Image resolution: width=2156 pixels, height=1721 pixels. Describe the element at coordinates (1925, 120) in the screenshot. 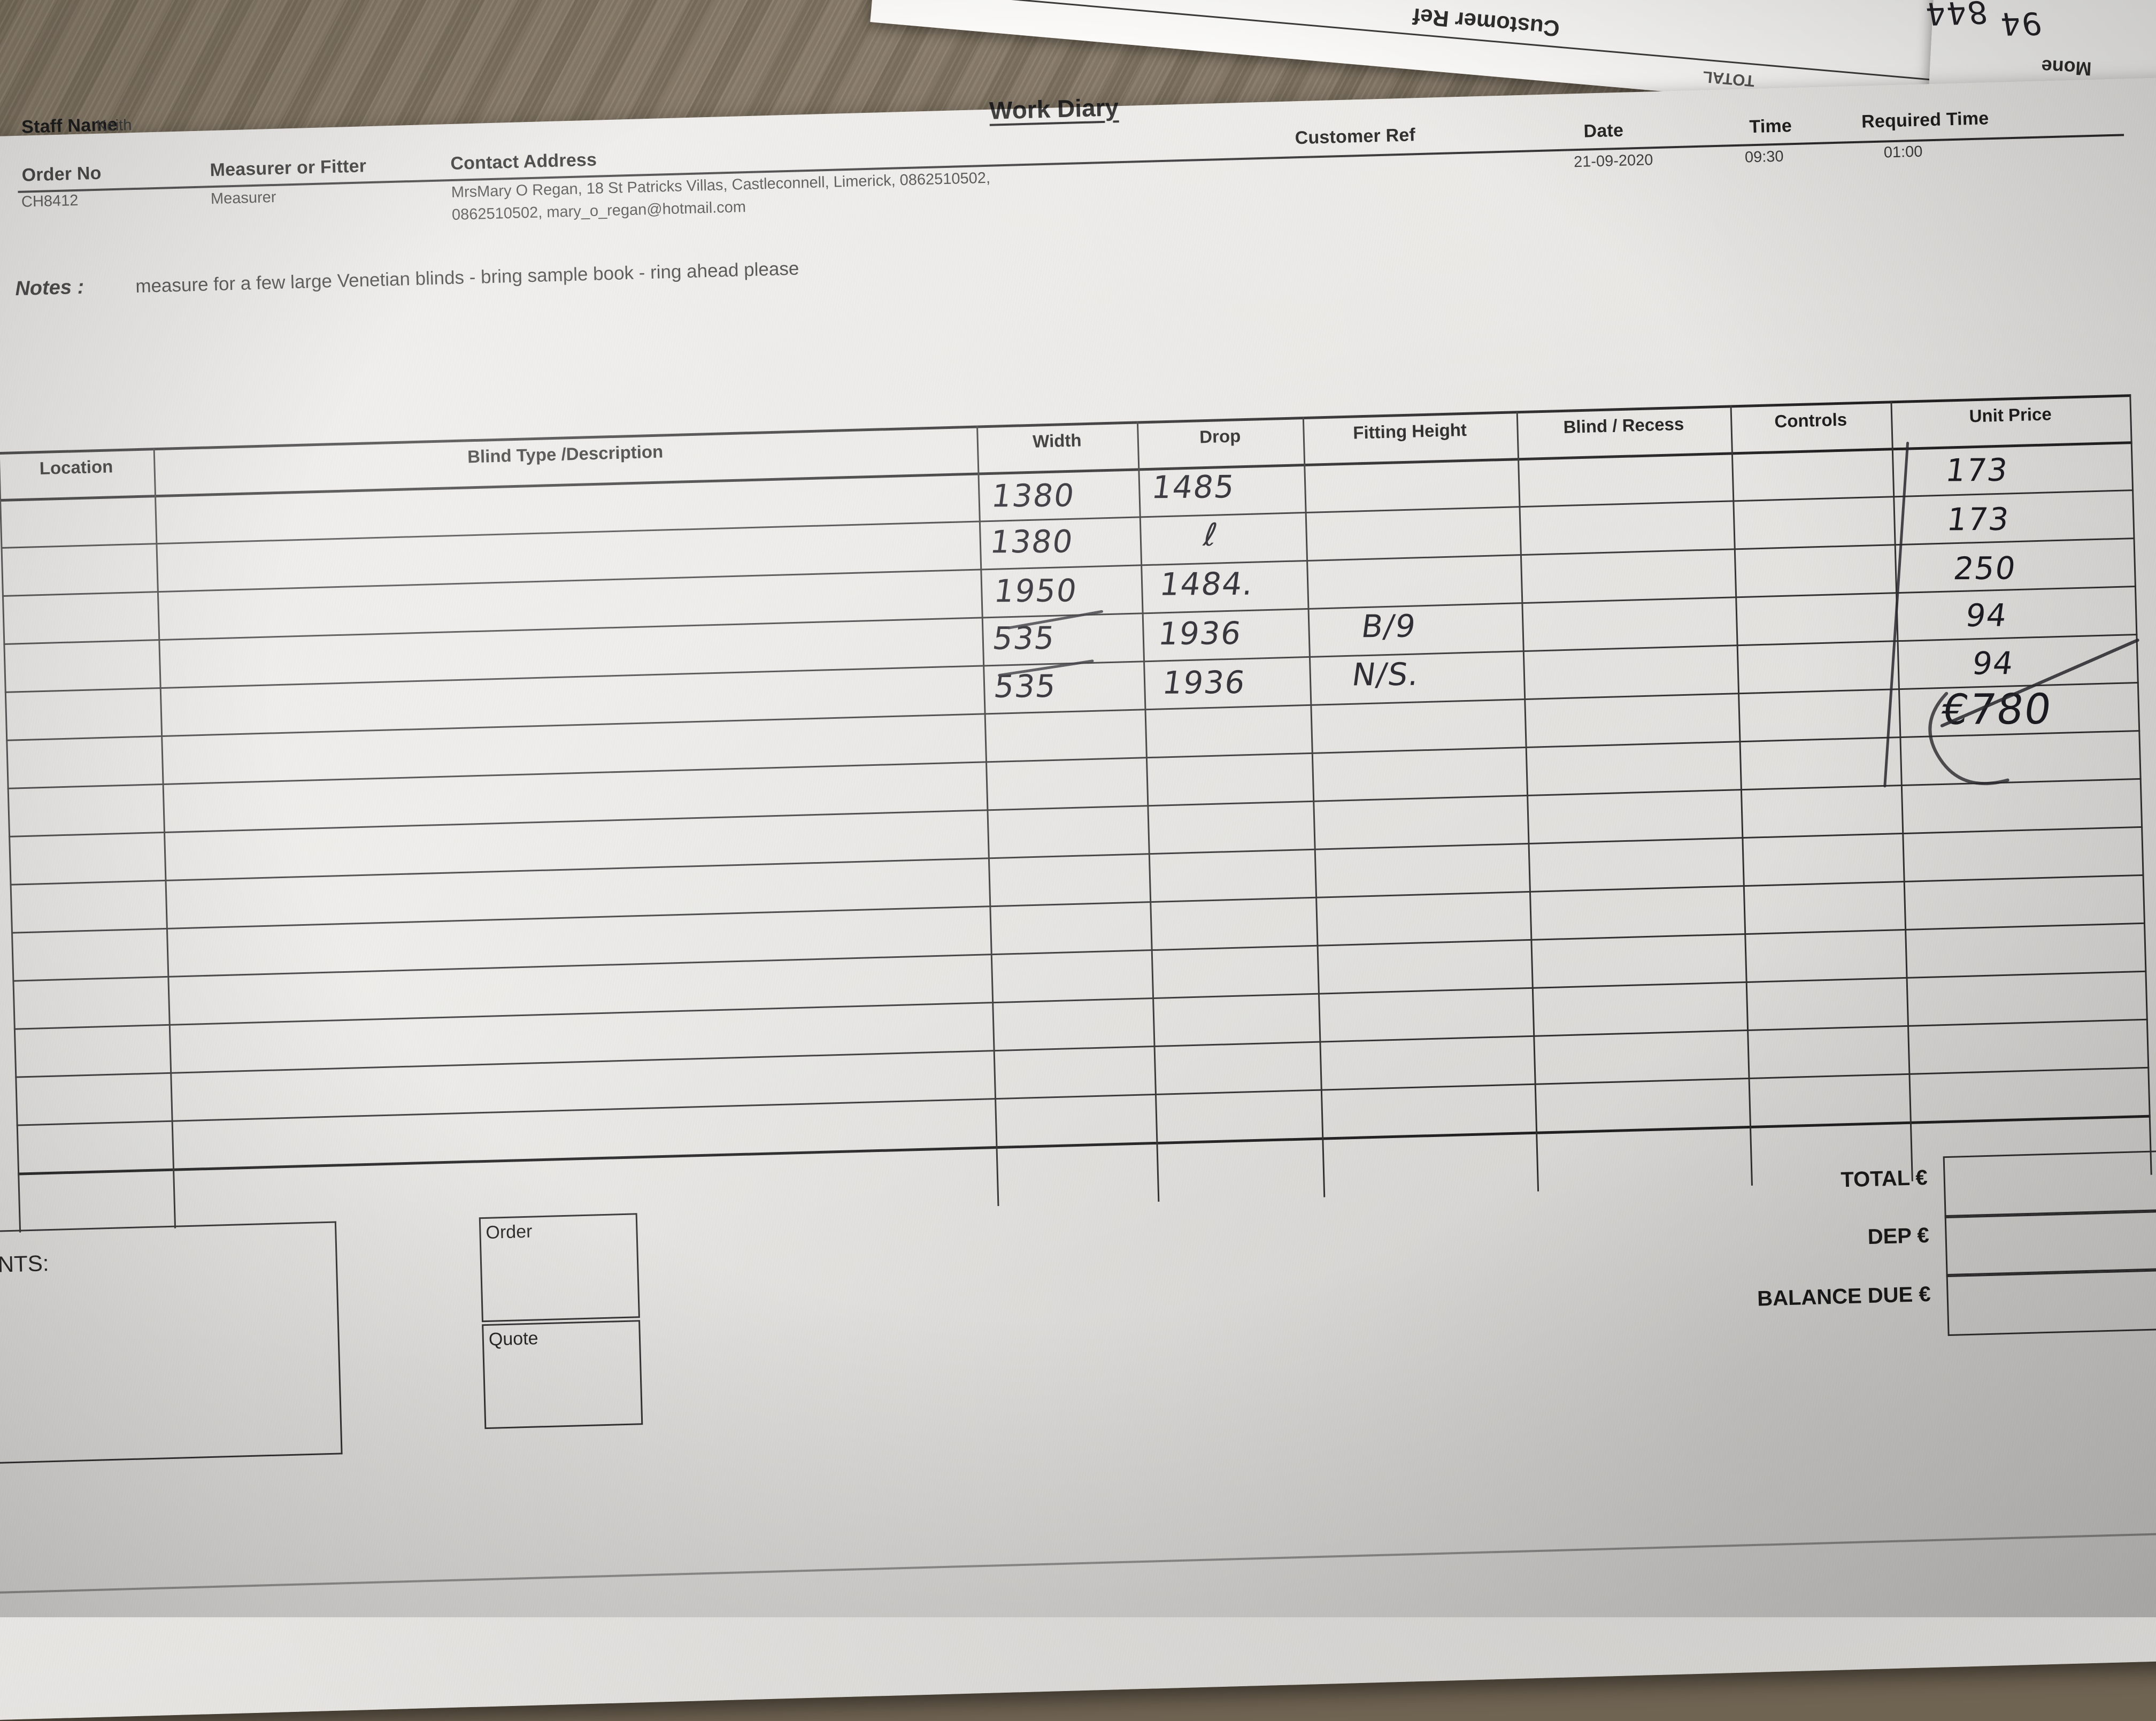

I see `required-time-label: Required Time` at that location.